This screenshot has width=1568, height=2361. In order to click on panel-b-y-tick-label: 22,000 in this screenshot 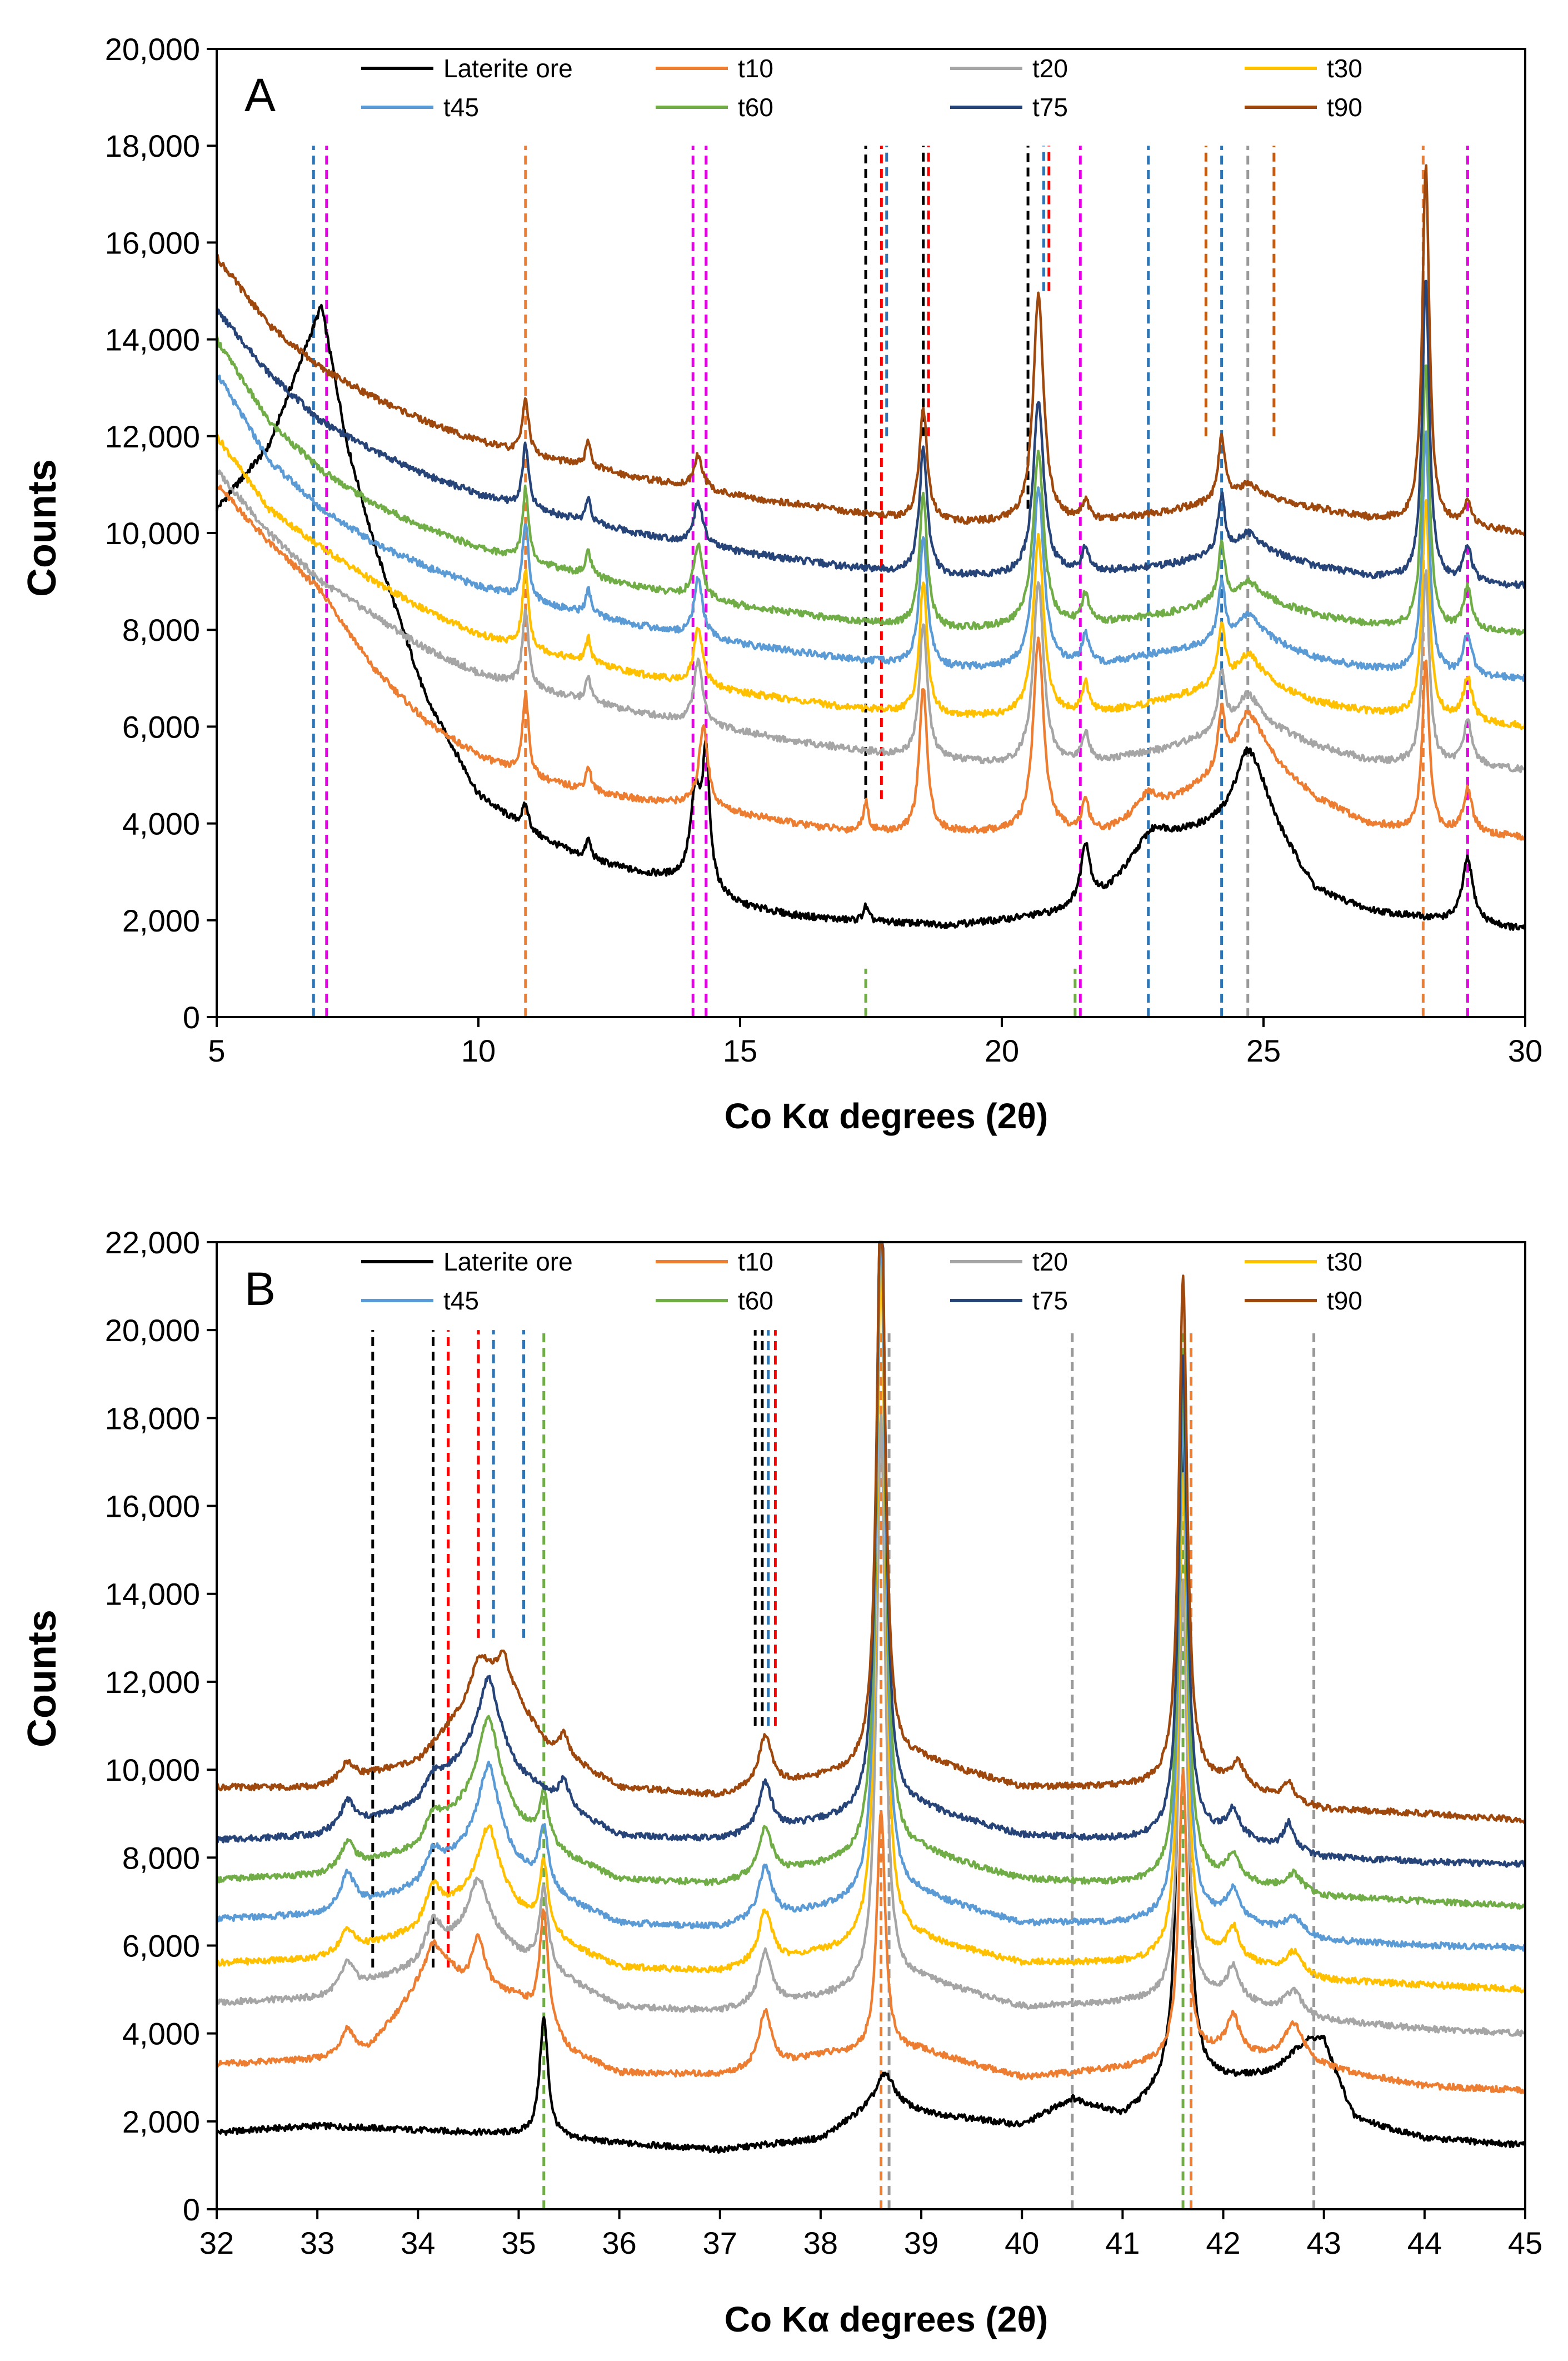, I will do `click(152, 1243)`.